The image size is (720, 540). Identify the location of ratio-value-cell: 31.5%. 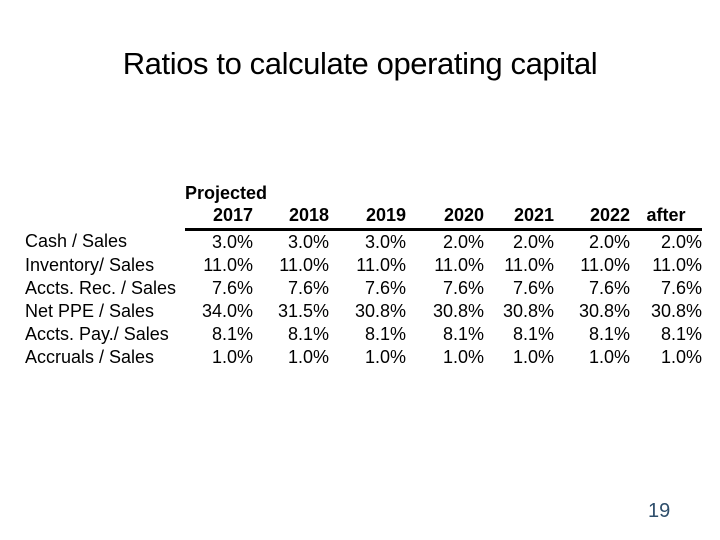
(303, 311).